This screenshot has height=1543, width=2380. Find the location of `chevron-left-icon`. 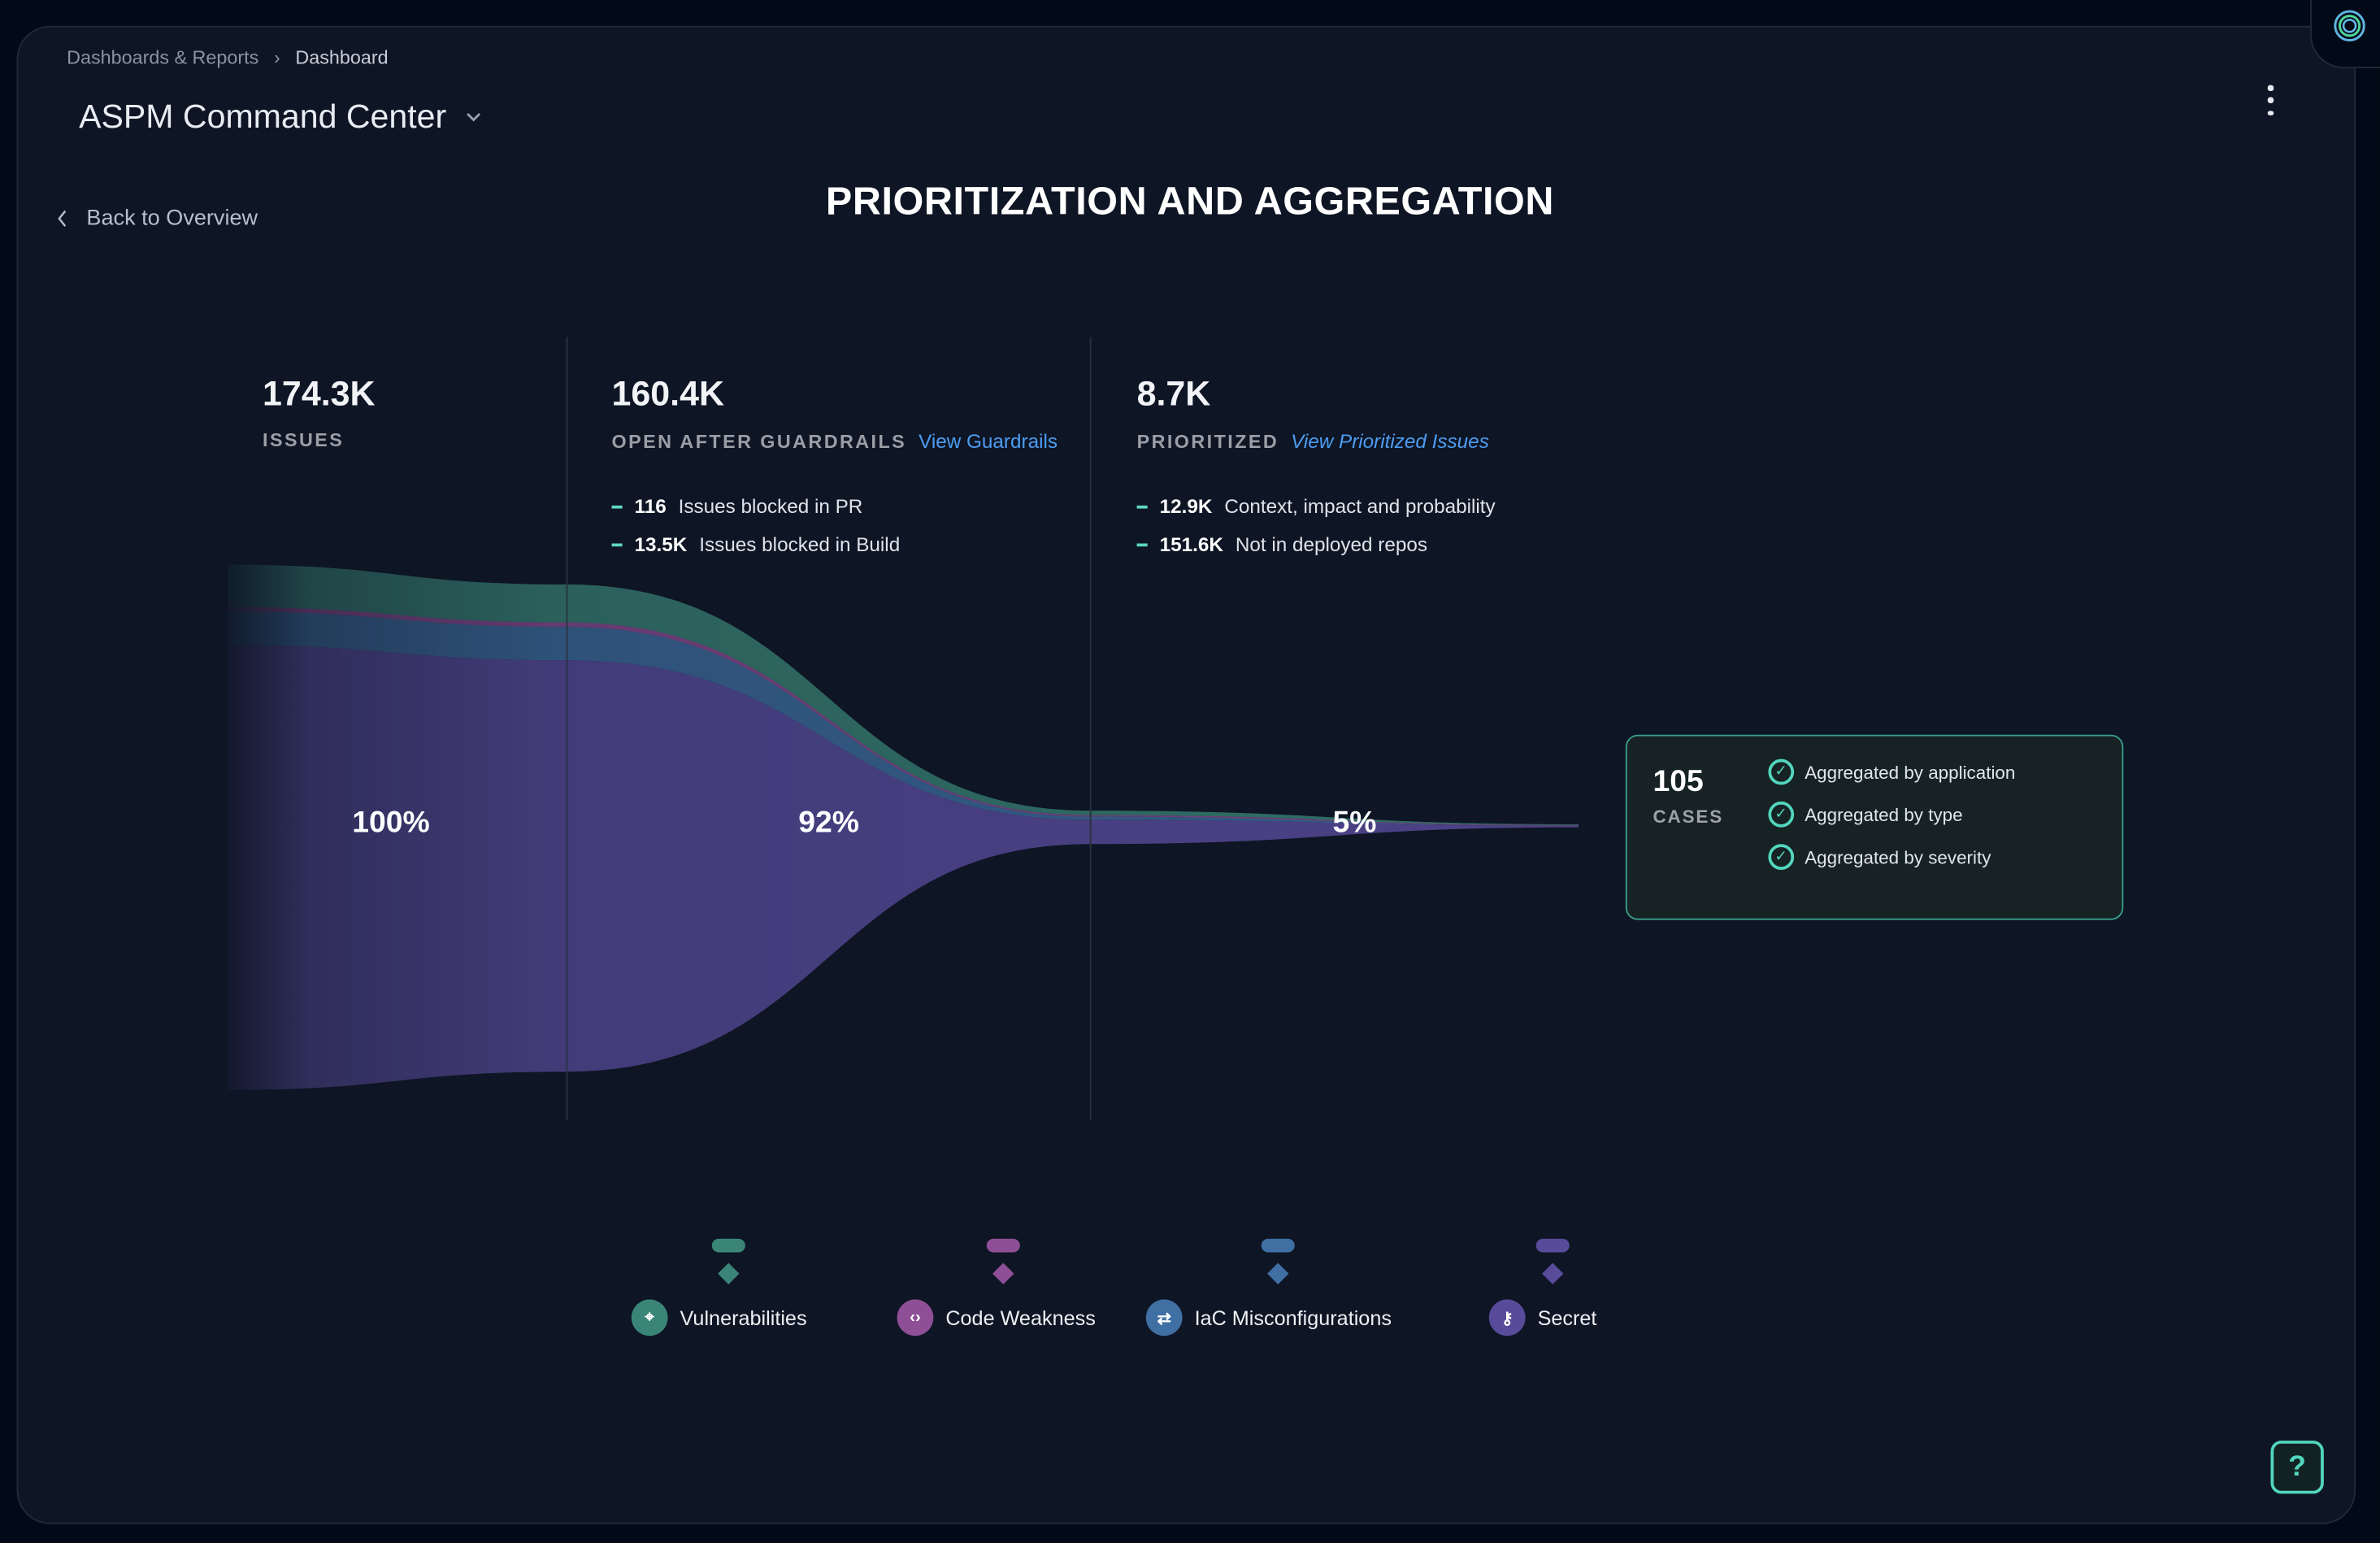

chevron-left-icon is located at coordinates (62, 218).